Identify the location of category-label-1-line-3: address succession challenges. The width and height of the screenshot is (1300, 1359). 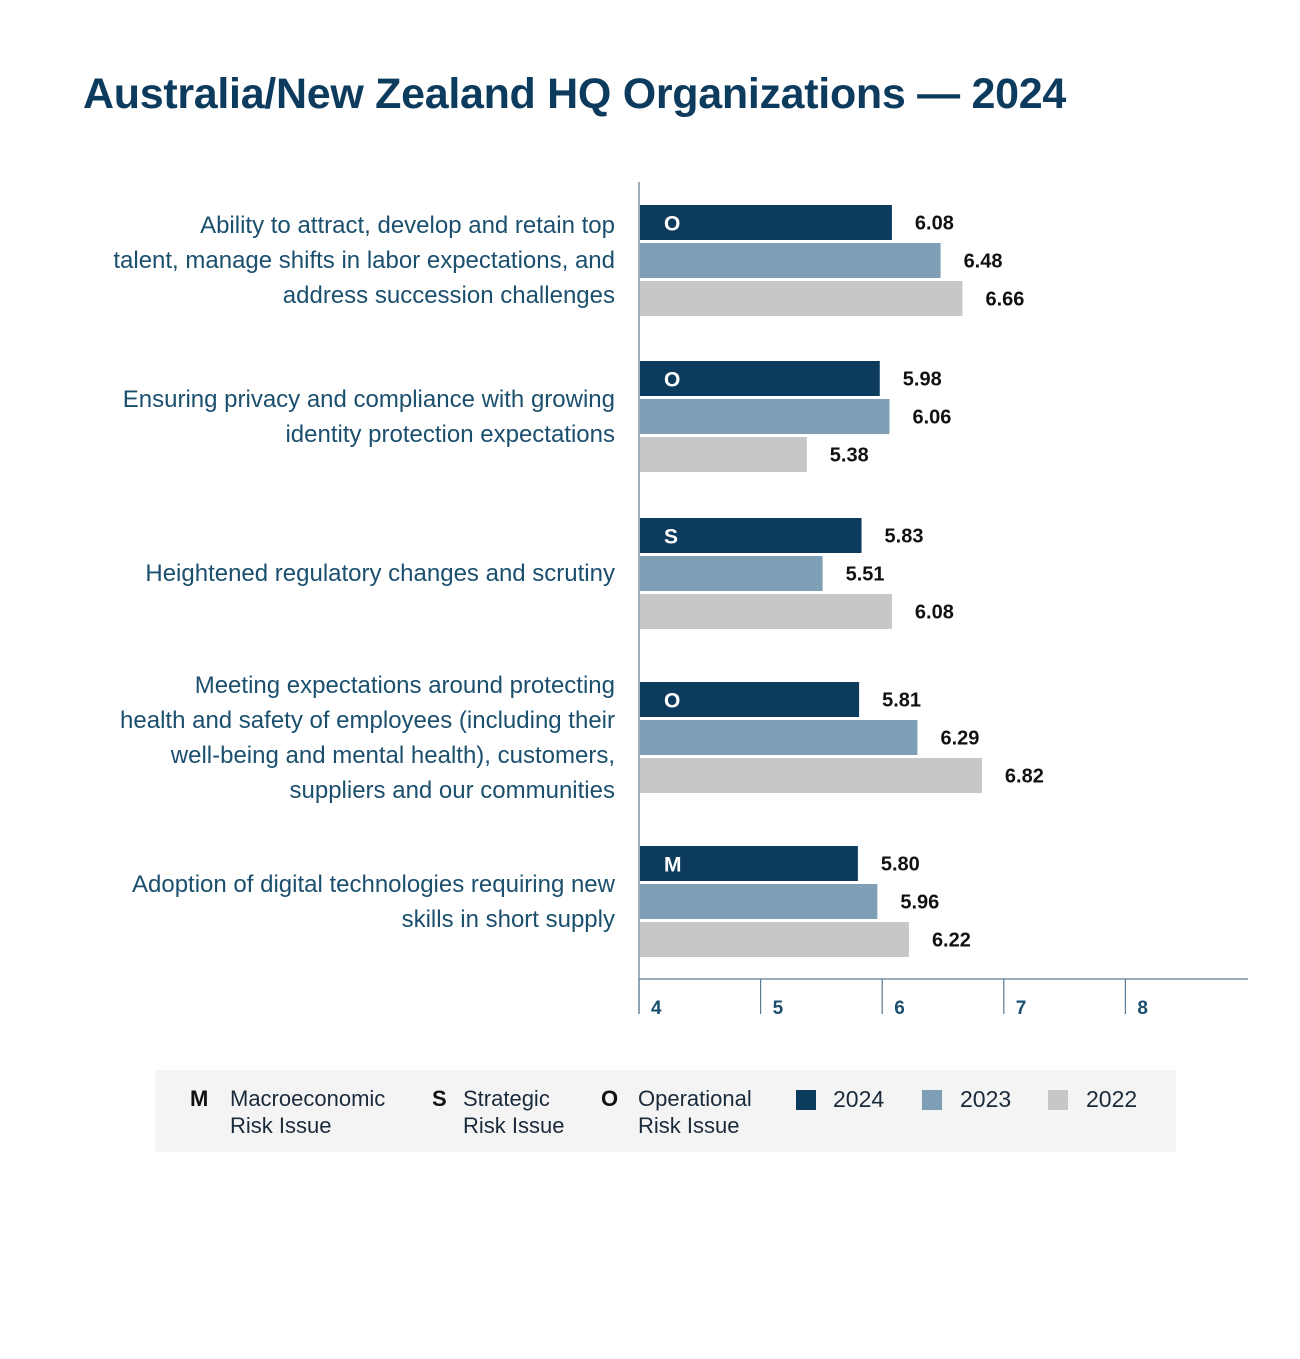
(448, 295).